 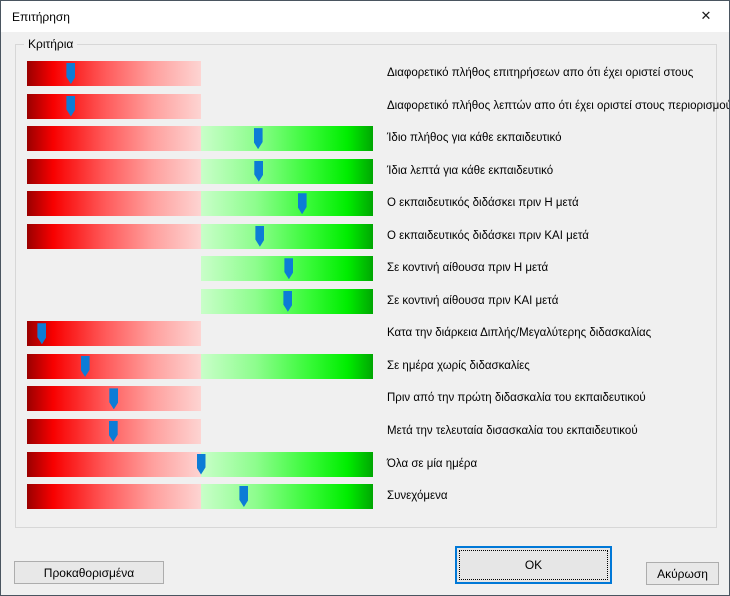 I want to click on criterion-label: Ο εκπαιδευτικός διδάσκει πριν Η μετά, so click(x=483, y=203).